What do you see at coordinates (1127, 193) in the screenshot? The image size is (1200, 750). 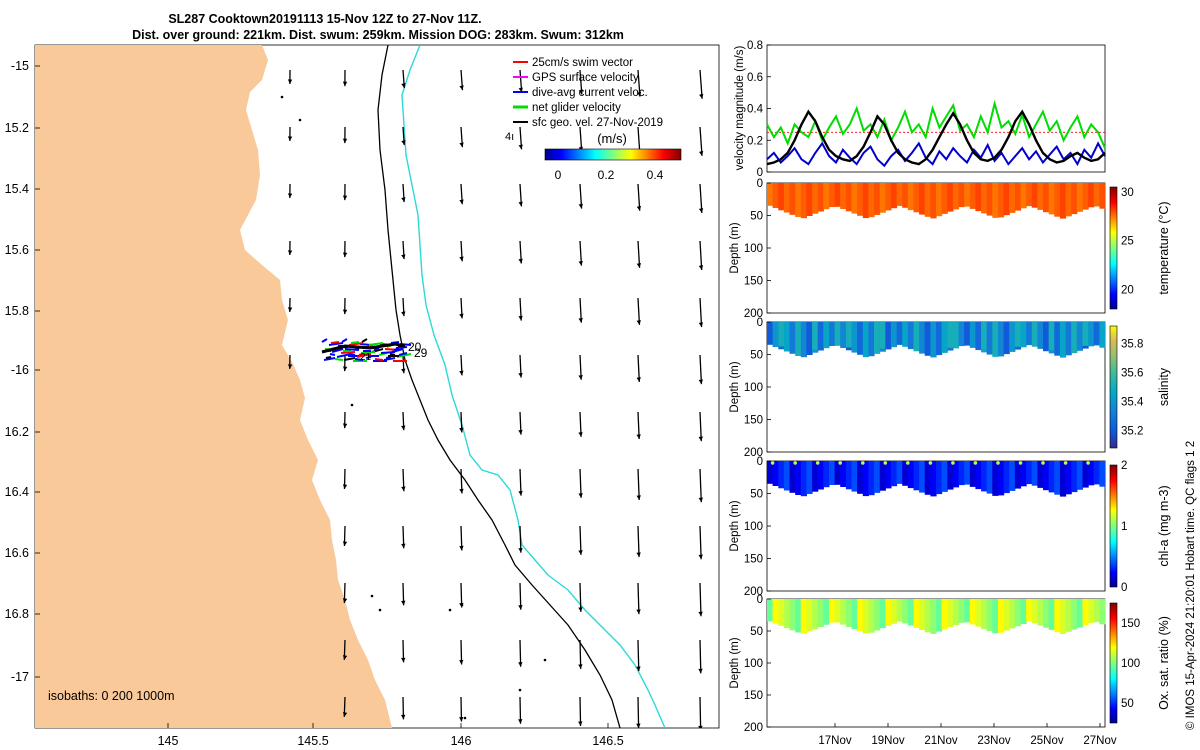 I see `colorbar-tick-label: 30` at bounding box center [1127, 193].